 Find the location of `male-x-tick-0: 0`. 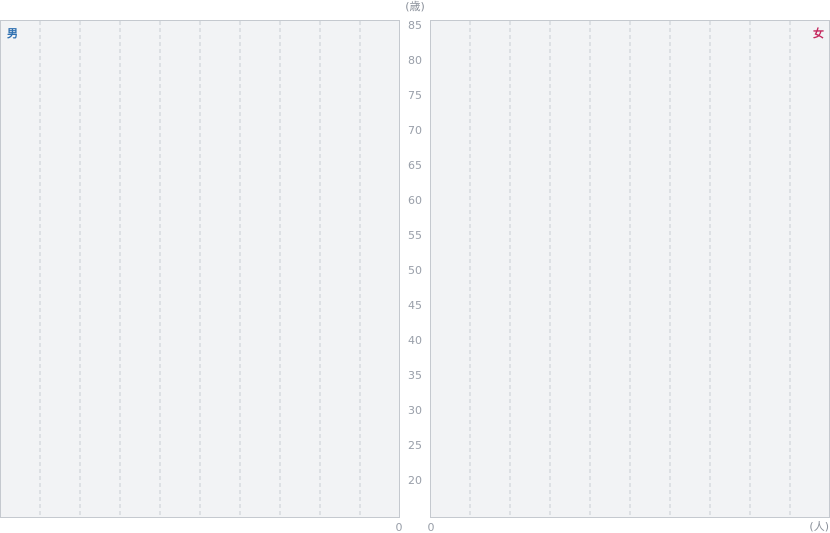

male-x-tick-0: 0 is located at coordinates (399, 527).